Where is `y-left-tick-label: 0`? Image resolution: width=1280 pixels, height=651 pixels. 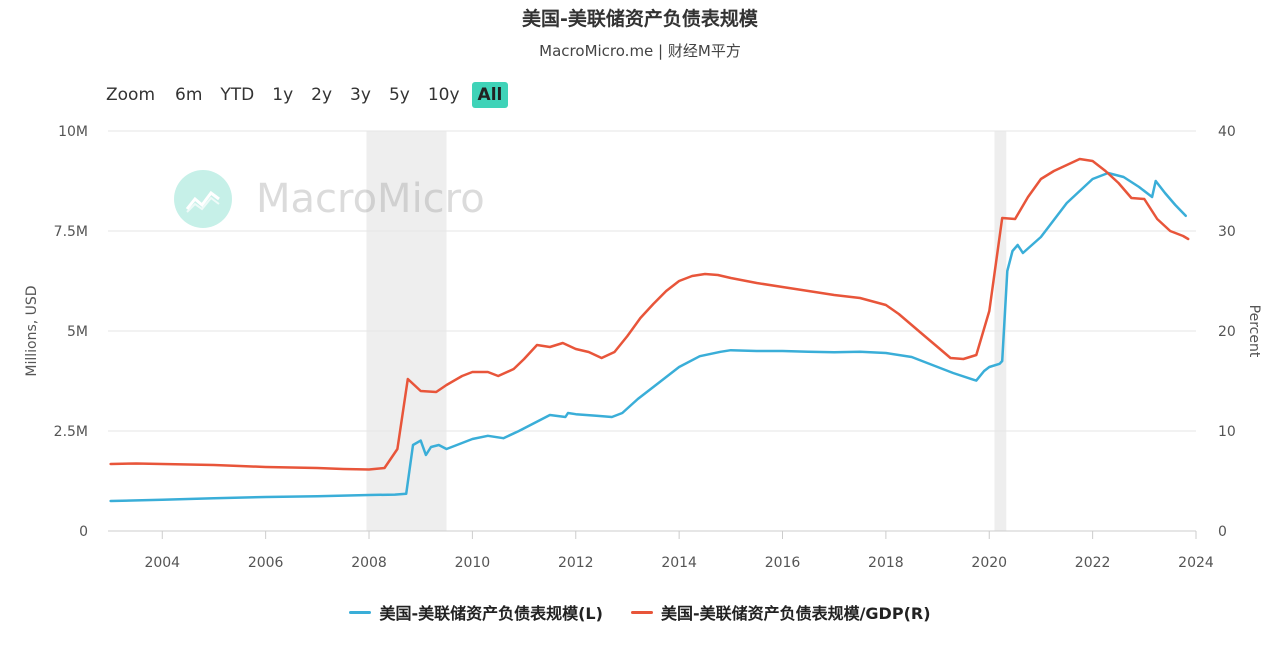
y-left-tick-label: 0 is located at coordinates (83, 532).